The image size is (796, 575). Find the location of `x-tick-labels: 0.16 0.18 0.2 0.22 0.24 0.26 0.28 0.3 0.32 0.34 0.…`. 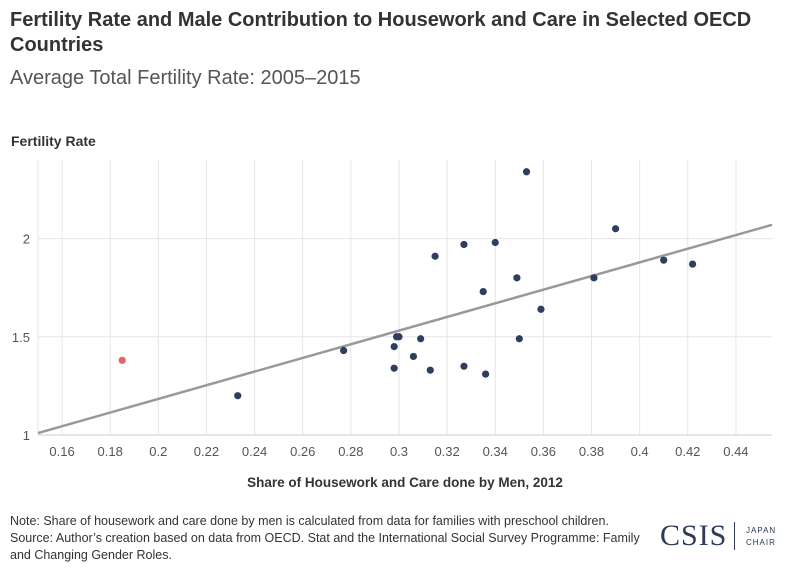

x-tick-labels: 0.16 0.18 0.2 0.22 0.24 0.26 0.28 0.3 0.32 0.34 0.… is located at coordinates (398, 451).